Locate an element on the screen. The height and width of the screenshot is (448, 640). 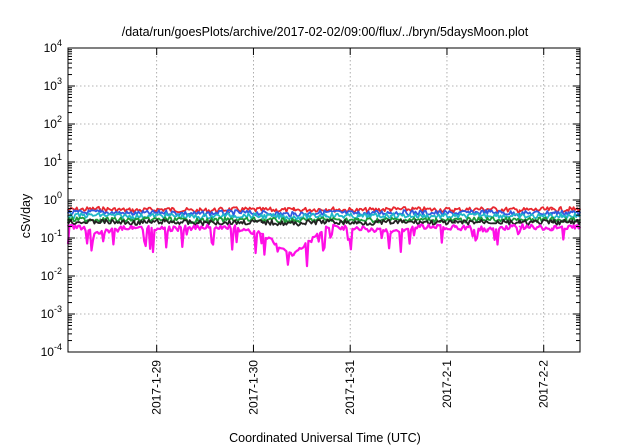
x-axis-label: Coordinated Universal Time (UTC) is located at coordinates (325, 438).